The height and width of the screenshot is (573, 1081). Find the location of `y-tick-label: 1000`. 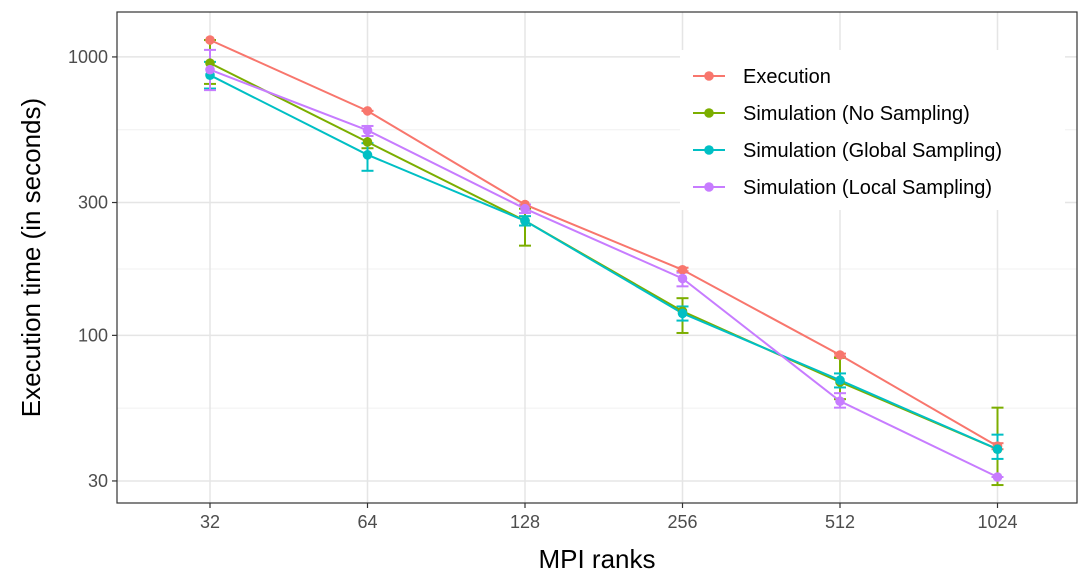

y-tick-label: 1000 is located at coordinates (88, 57).